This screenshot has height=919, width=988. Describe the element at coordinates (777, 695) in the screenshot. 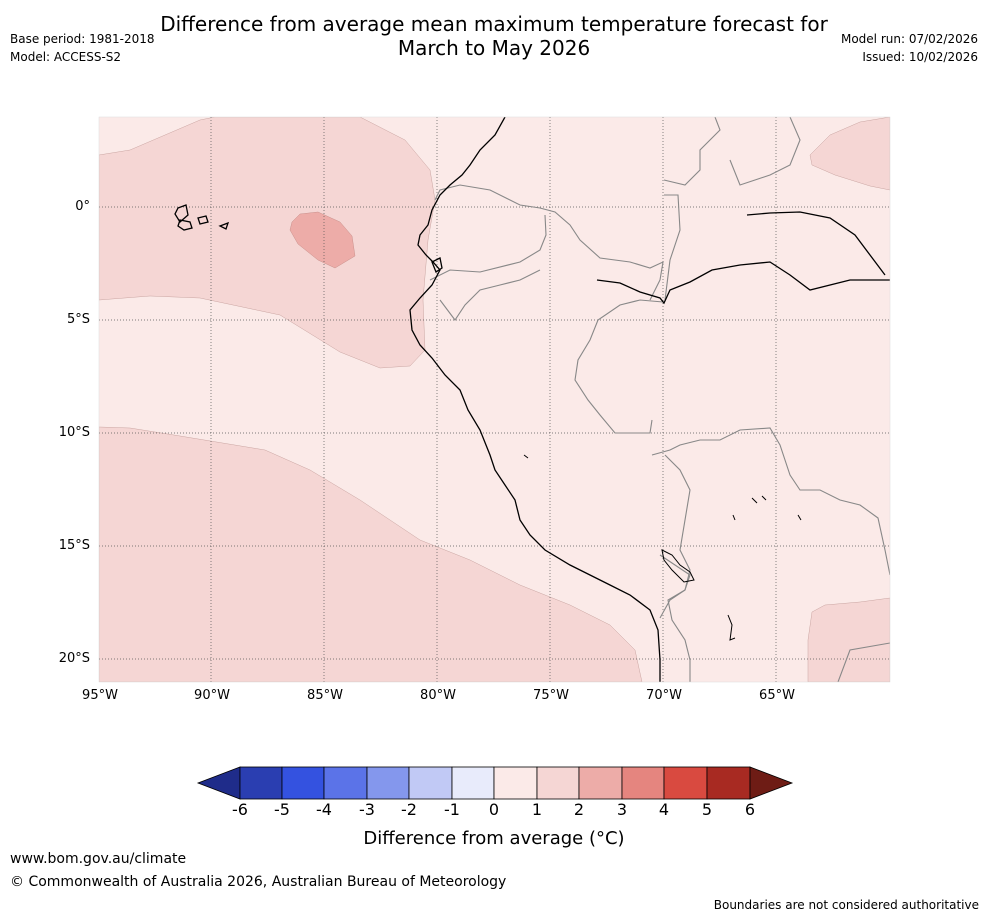

I see `lon-label-65w: 65°W` at that location.